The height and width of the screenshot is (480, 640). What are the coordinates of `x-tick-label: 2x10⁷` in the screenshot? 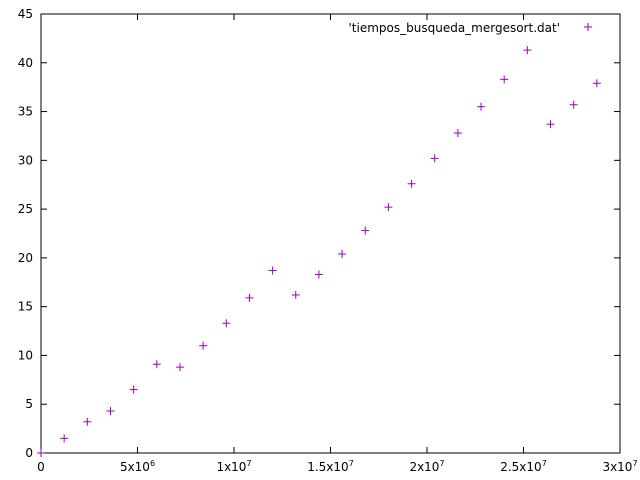 It's located at (426, 466).